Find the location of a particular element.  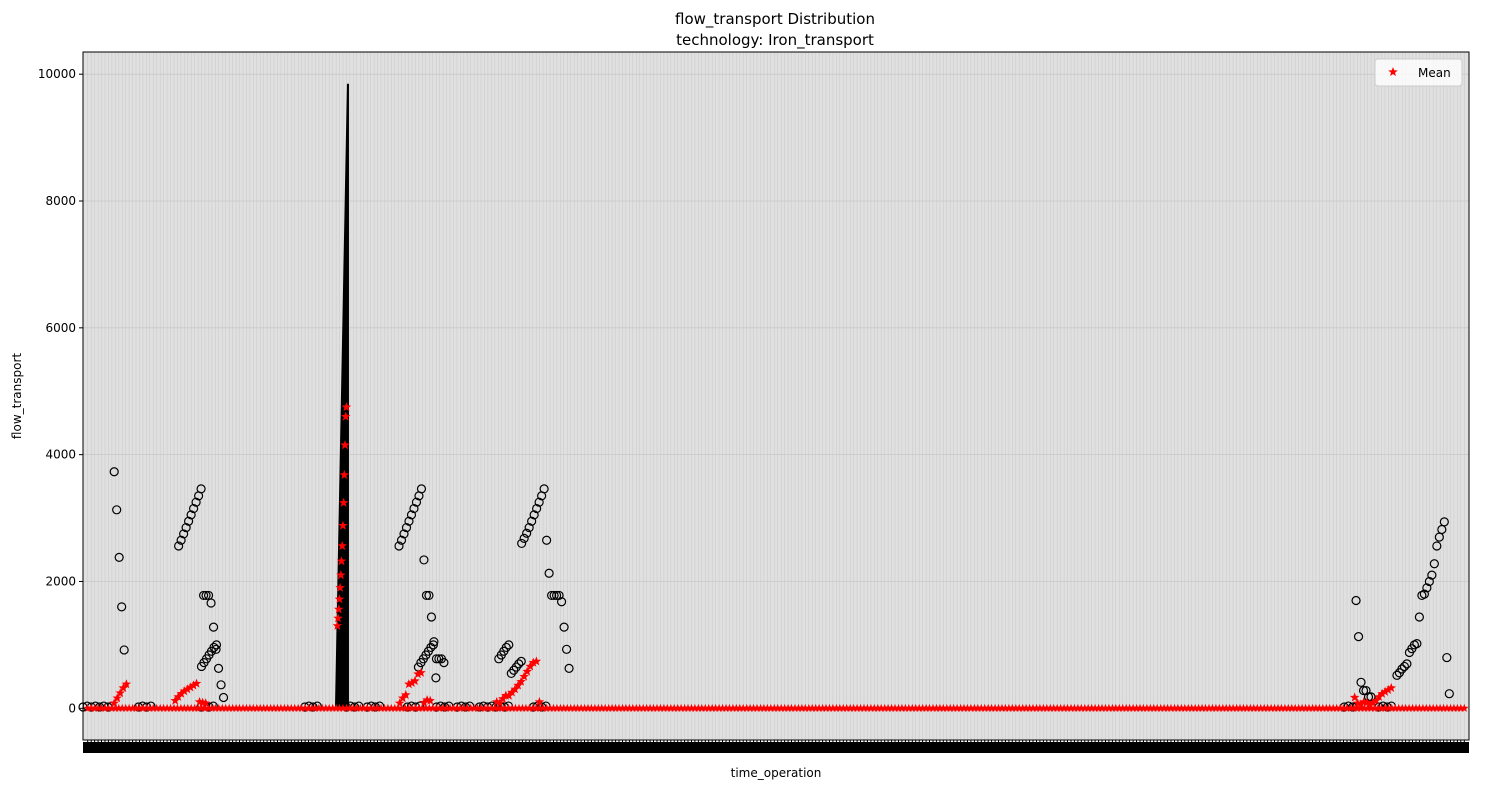

y-tick-label: 6000 is located at coordinates (60, 328).